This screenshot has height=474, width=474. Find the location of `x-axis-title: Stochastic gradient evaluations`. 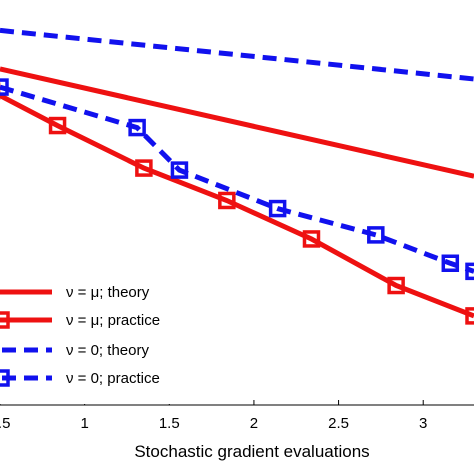

x-axis-title: Stochastic gradient evaluations is located at coordinates (251, 451).